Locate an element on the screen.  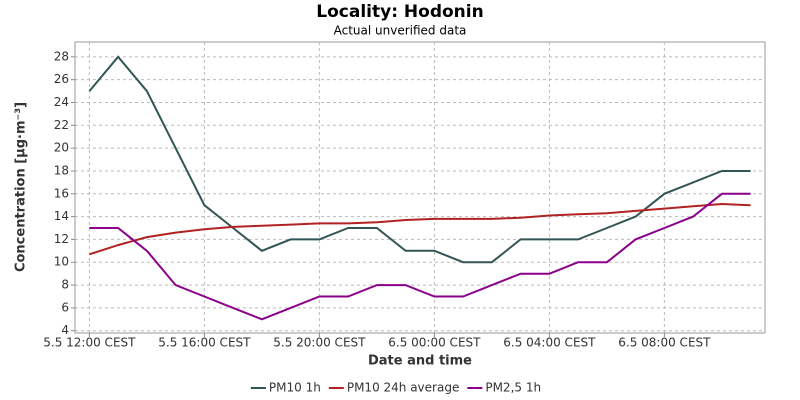
y-tick-label: 26 is located at coordinates (61, 79).